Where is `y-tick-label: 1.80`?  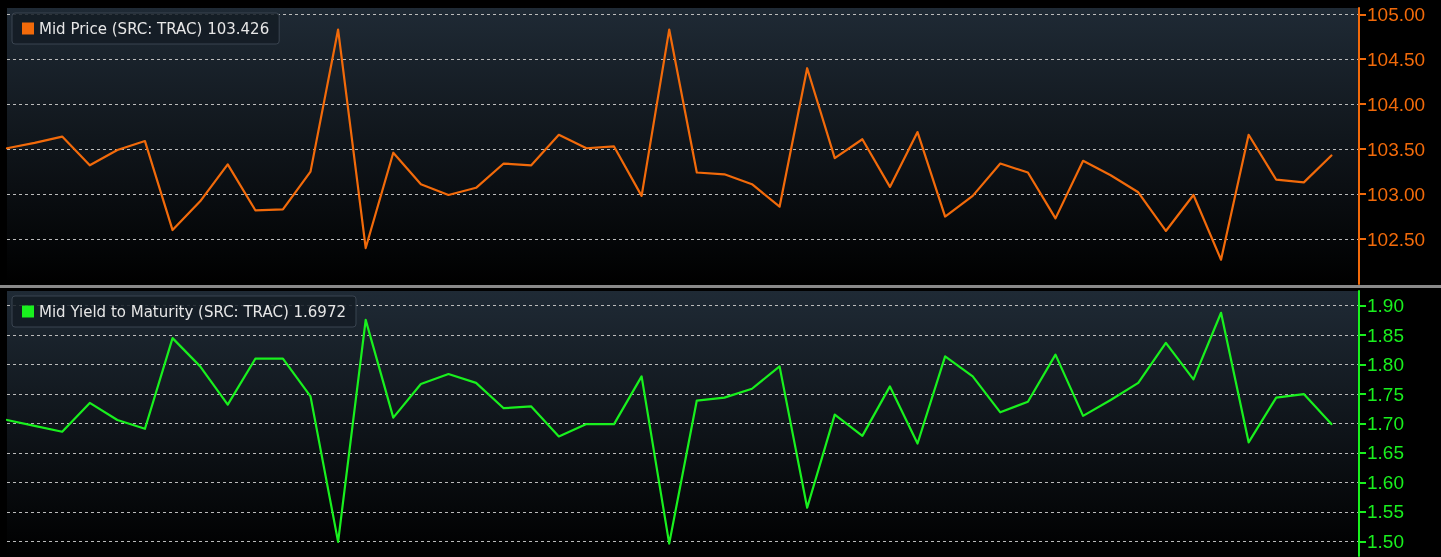
y-tick-label: 1.80 is located at coordinates (1385, 365).